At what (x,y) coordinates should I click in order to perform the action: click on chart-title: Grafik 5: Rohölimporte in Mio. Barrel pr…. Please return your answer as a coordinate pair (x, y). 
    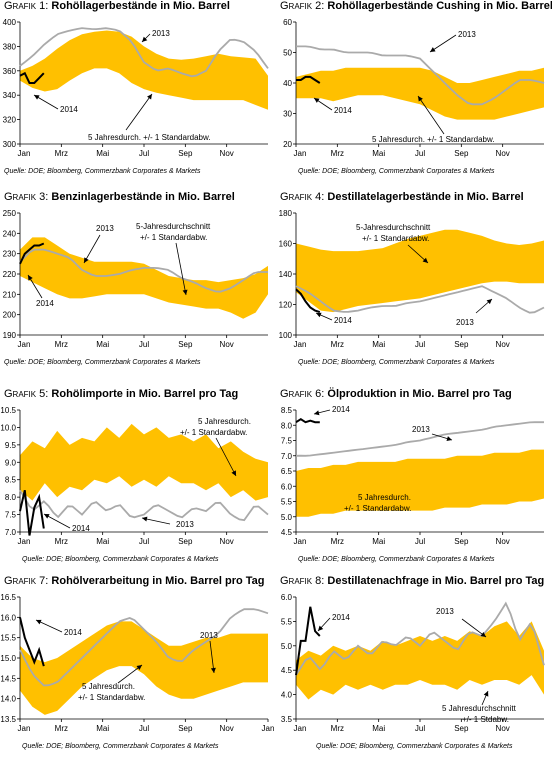
    Looking at the image, I should click on (121, 394).